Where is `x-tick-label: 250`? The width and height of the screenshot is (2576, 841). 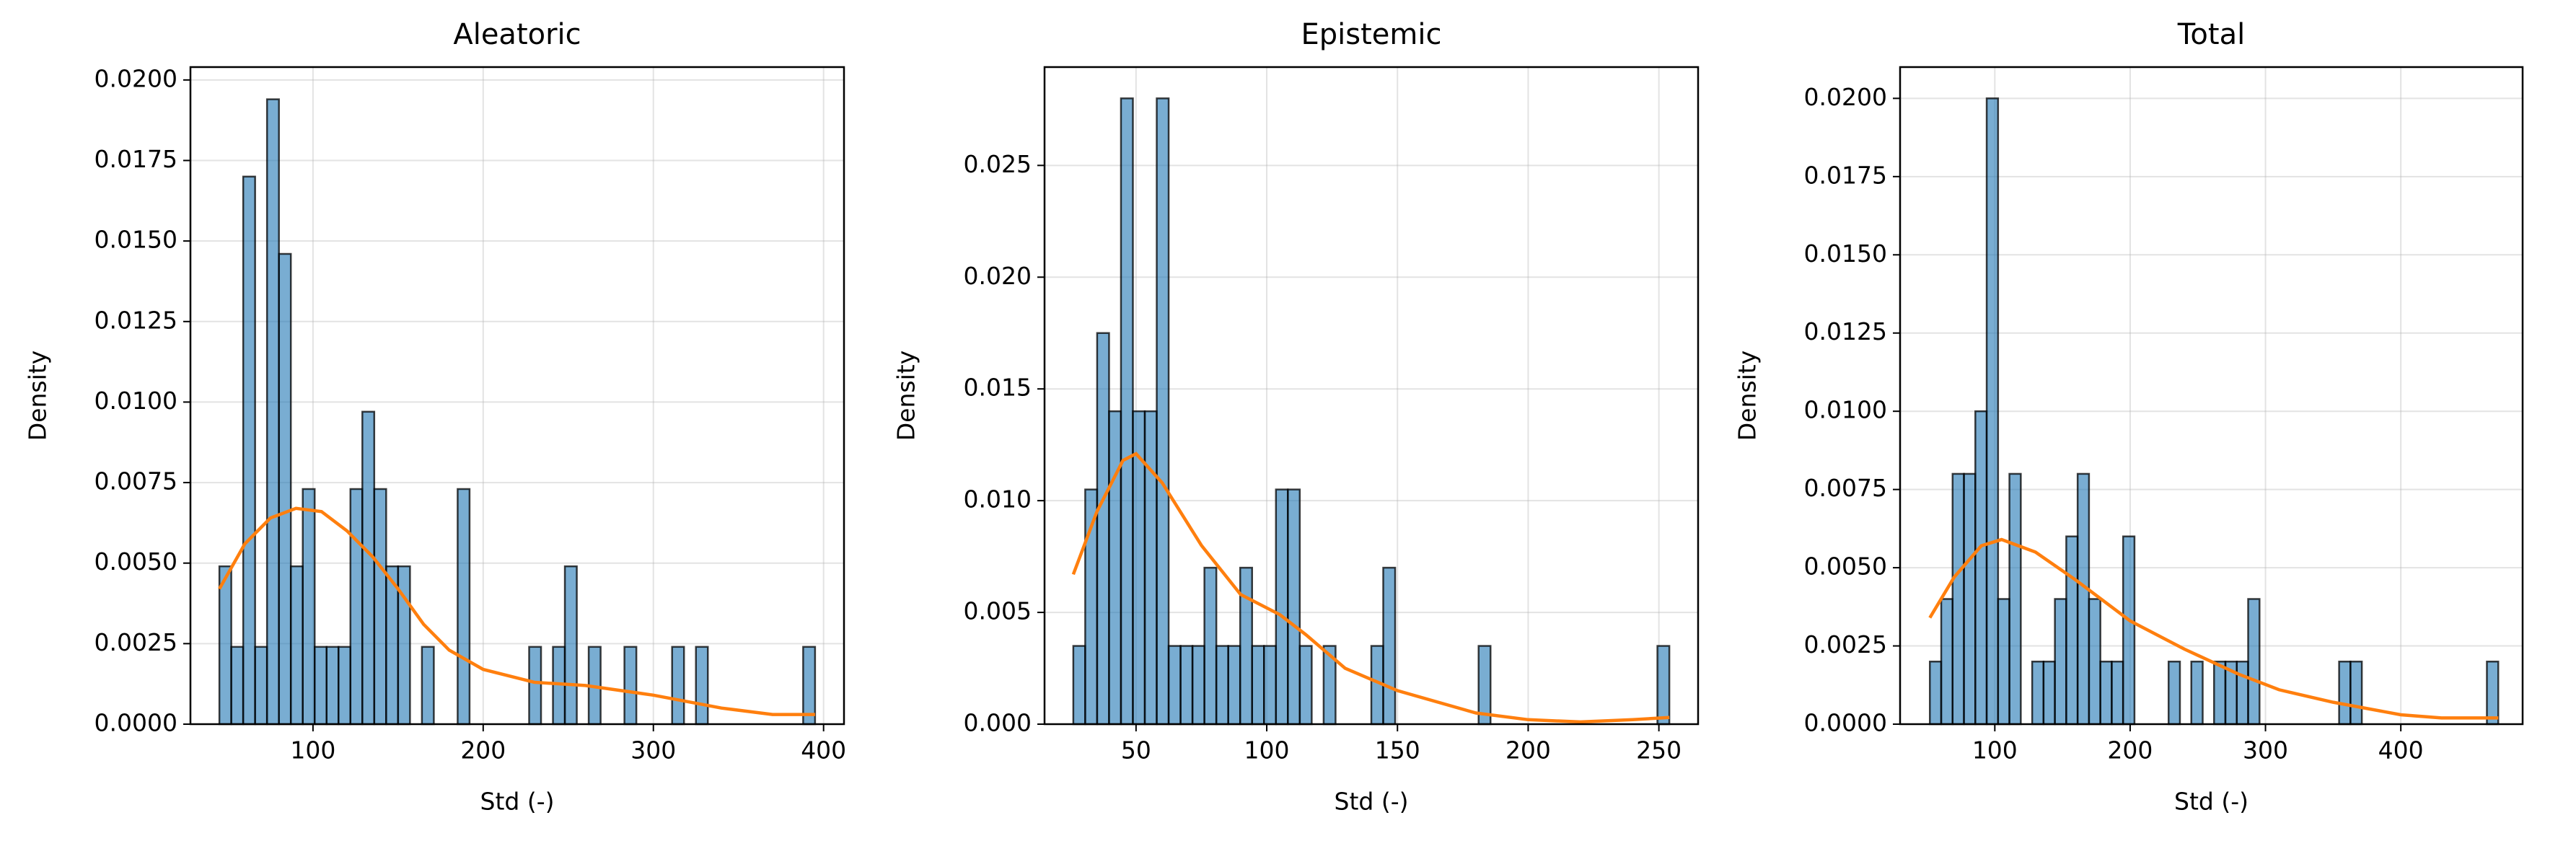 x-tick-label: 250 is located at coordinates (1659, 750).